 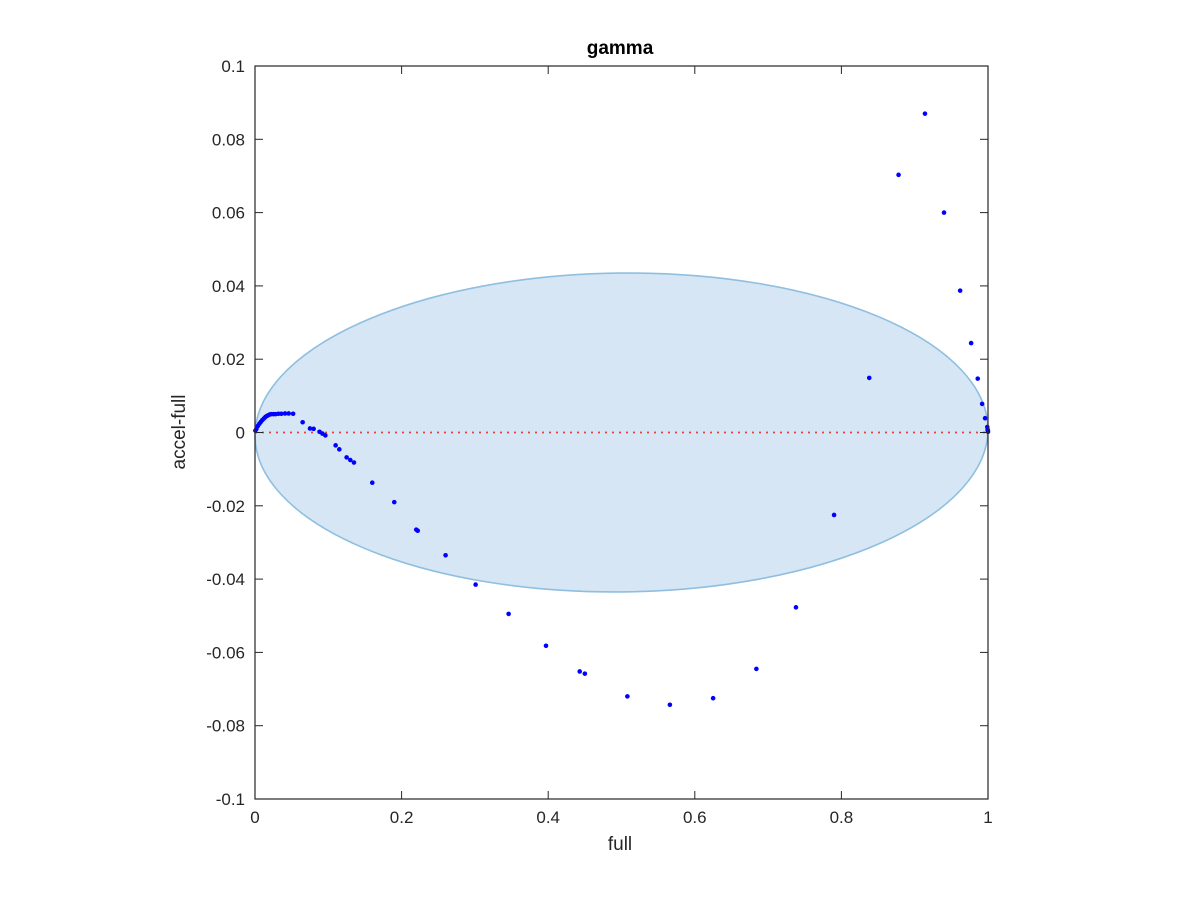 What do you see at coordinates (225, 579) in the screenshot?
I see `y-tick-label: -0.04` at bounding box center [225, 579].